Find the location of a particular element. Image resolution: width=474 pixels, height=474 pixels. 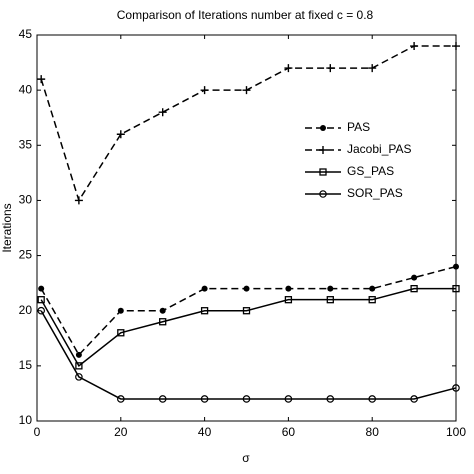

x-axis-label: σ is located at coordinates (246, 458).